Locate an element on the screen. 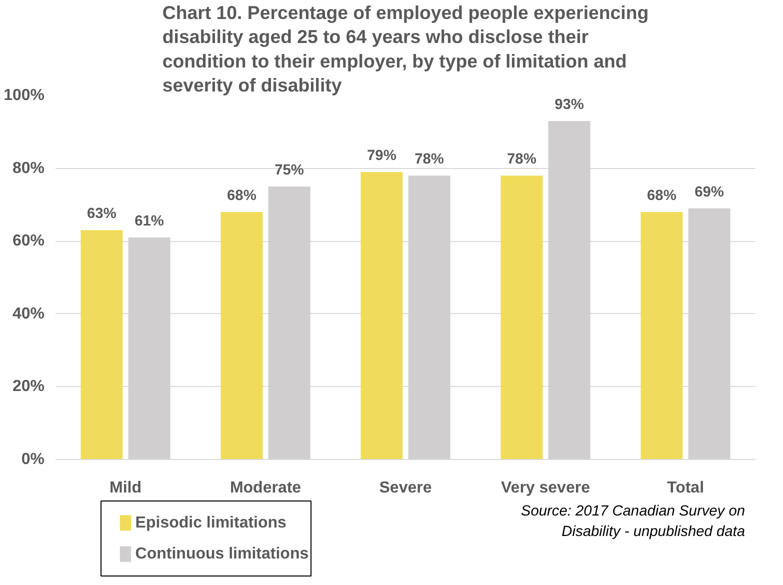 The height and width of the screenshot is (585, 783). x-tick-label: Moderate is located at coordinates (266, 488).